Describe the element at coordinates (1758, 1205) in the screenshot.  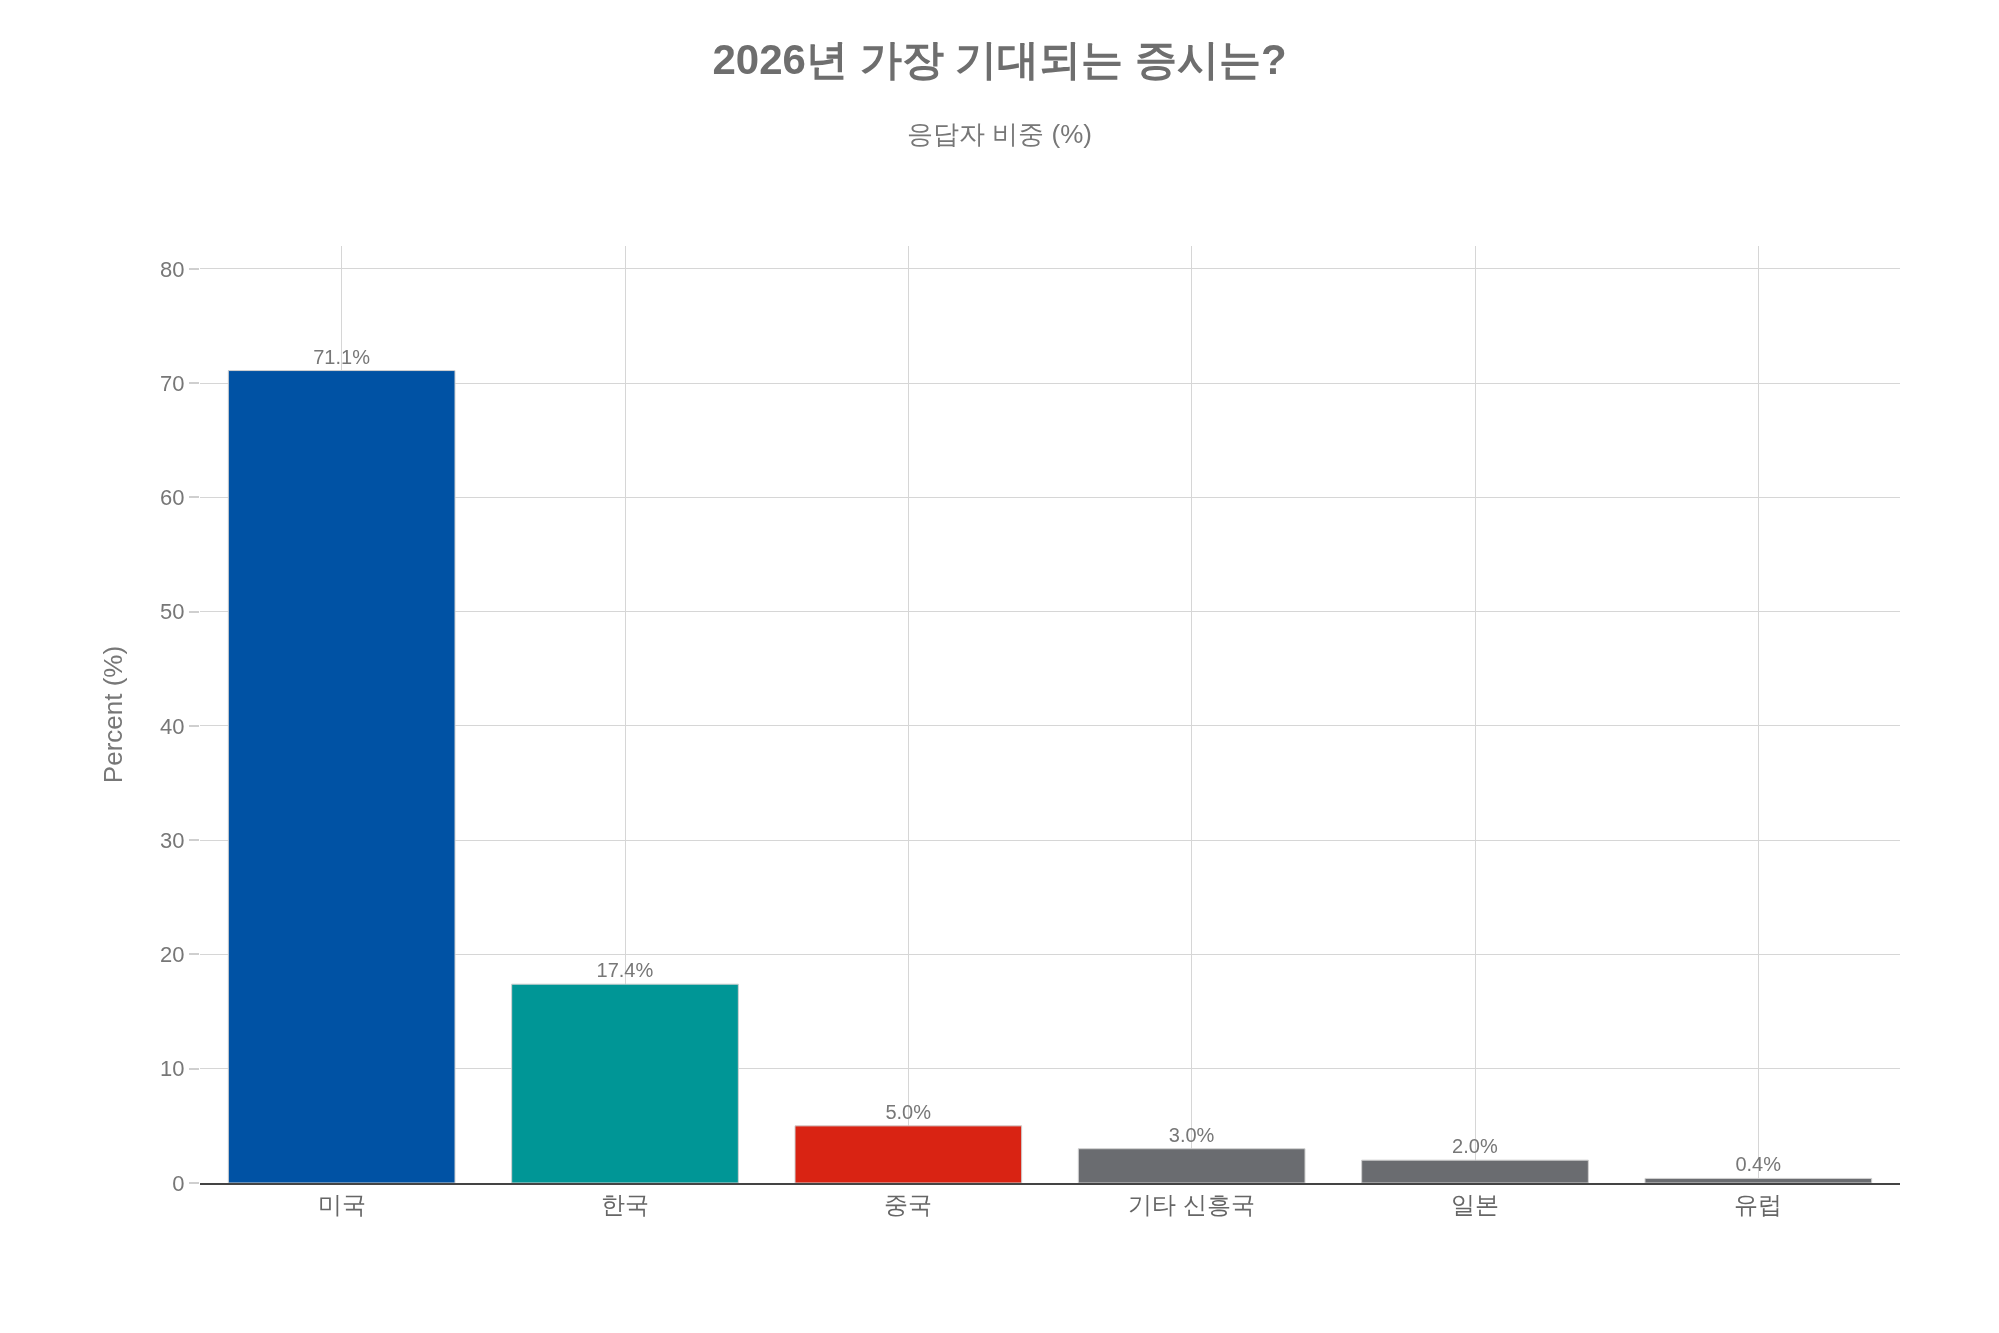
I see `x-tick-label: 유럽` at that location.